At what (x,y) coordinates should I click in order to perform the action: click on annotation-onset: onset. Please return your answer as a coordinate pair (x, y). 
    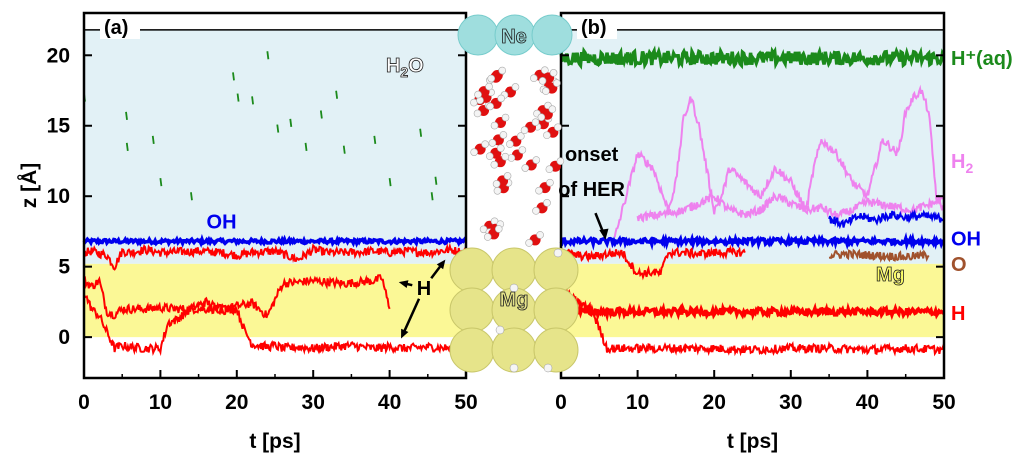
    Looking at the image, I should click on (592, 155).